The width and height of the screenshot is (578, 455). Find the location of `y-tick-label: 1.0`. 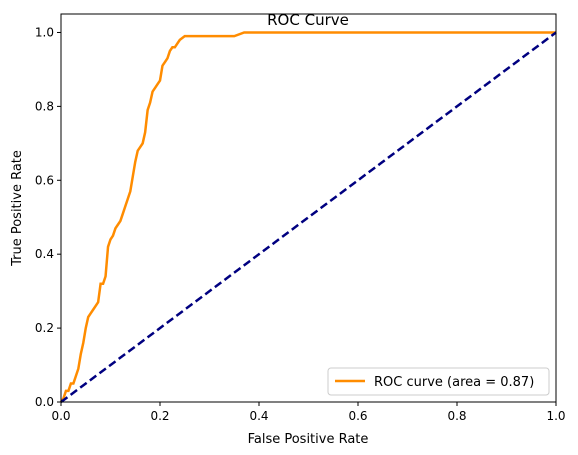

y-tick-label: 1.0 is located at coordinates (44, 32).